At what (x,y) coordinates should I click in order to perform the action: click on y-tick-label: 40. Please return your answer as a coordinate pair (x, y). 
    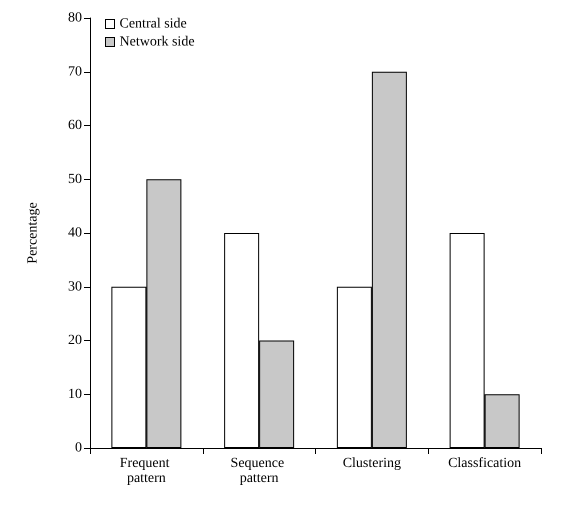
    Looking at the image, I should click on (75, 233).